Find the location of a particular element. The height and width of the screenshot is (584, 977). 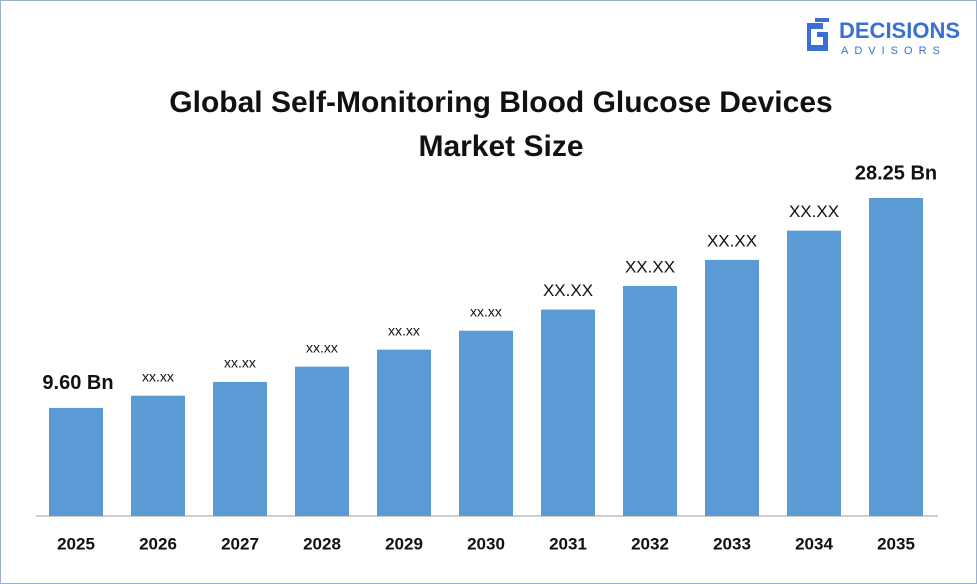

x-tick-label: 2032 is located at coordinates (650, 543).